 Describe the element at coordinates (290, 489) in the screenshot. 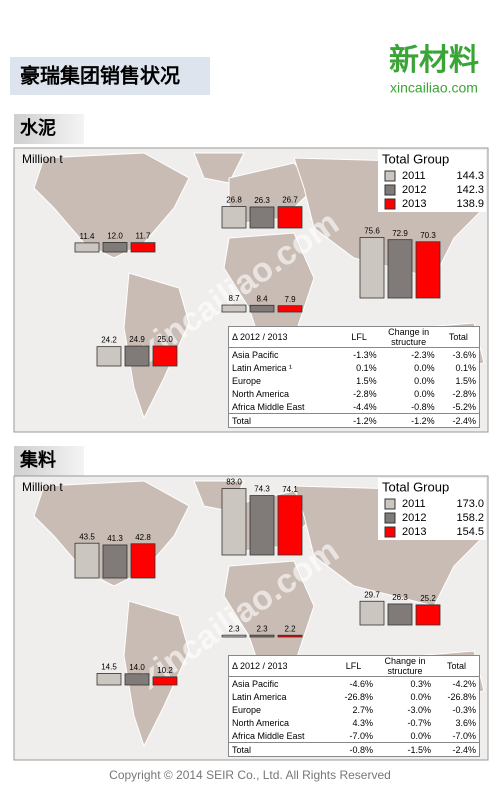

I see `value-label: 74.1` at that location.